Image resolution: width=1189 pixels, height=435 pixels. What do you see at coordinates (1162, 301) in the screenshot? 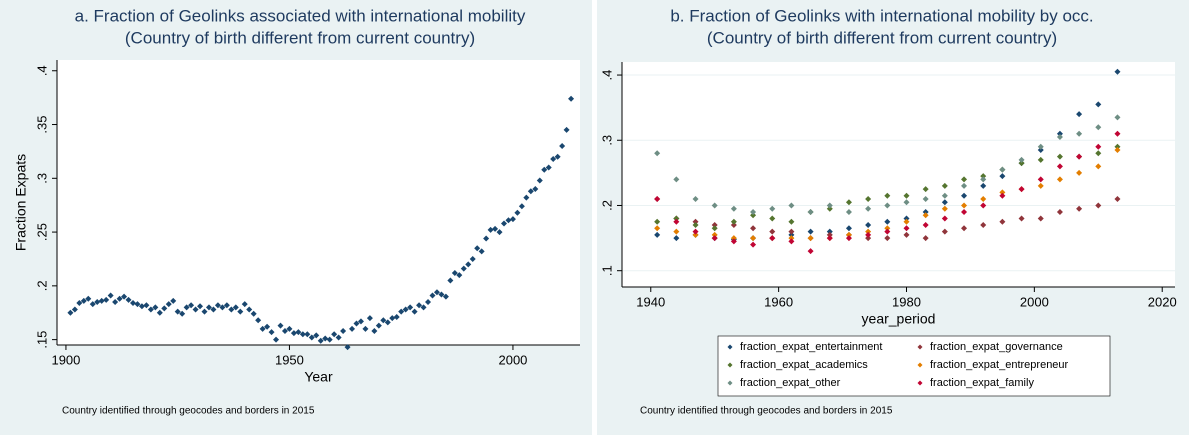
I see `x-tick-label: 2020` at bounding box center [1162, 301].